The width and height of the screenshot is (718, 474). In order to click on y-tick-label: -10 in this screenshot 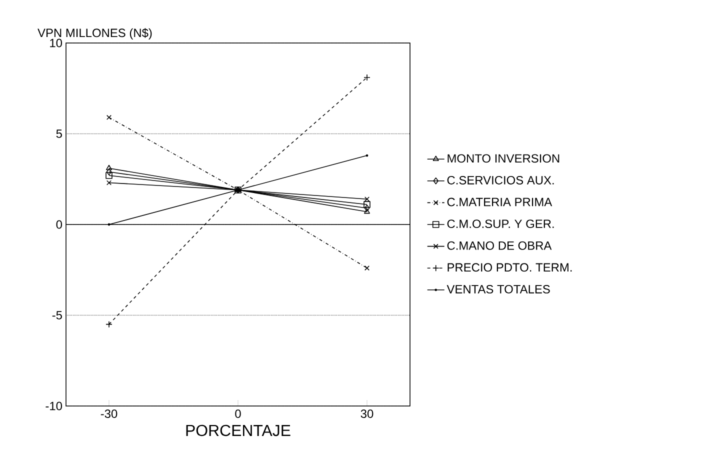, I will do `click(54, 406)`.